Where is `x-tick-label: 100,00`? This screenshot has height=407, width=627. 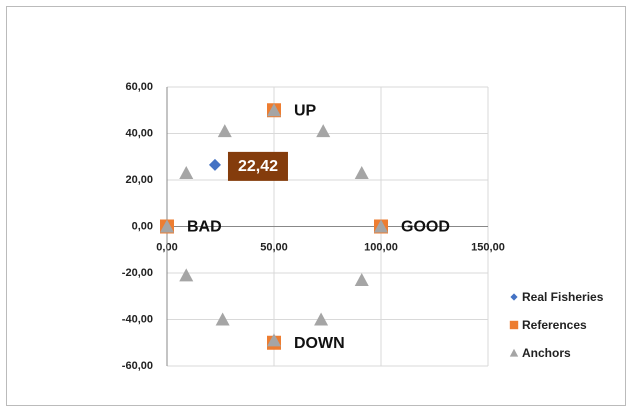 x-tick-label: 100,00 is located at coordinates (381, 247).